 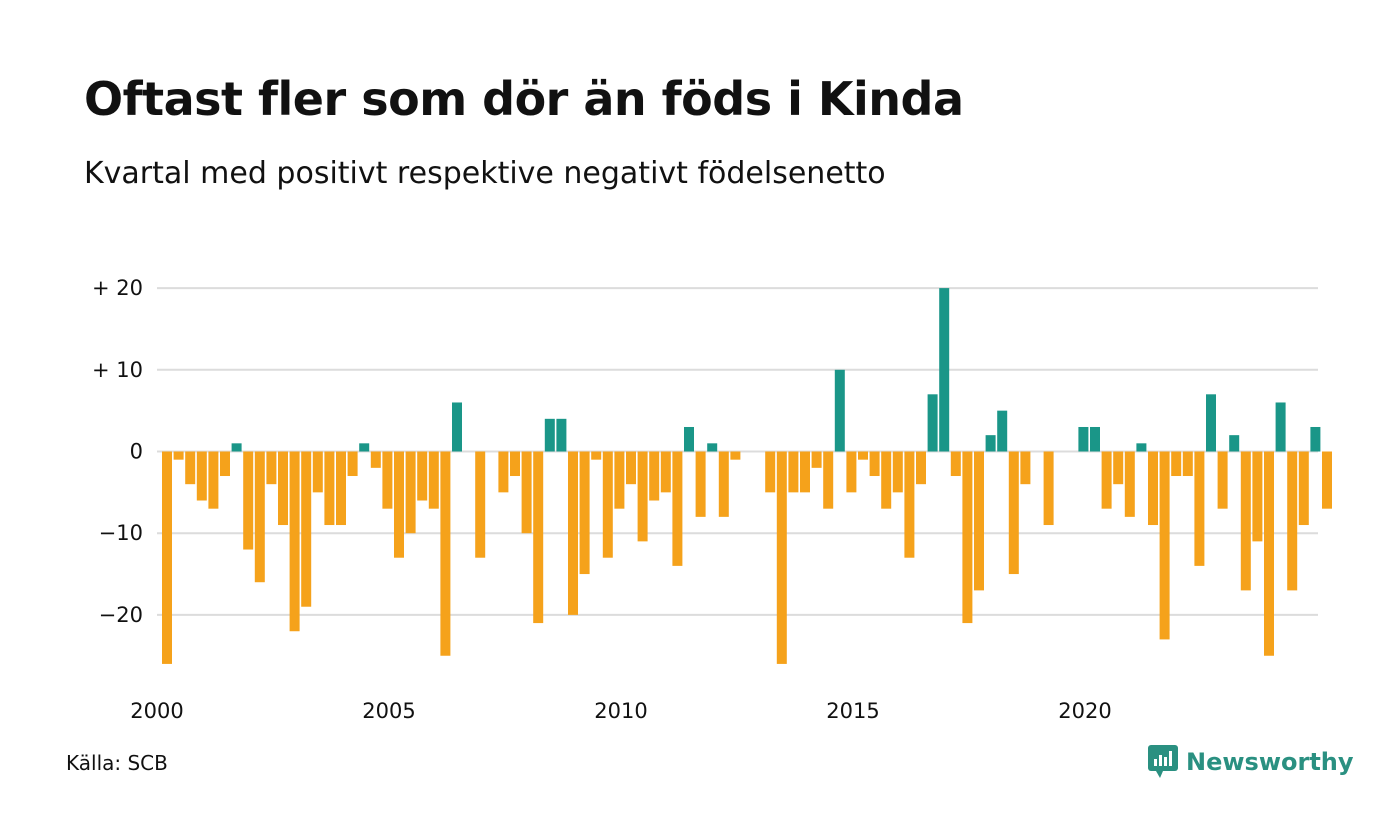 I want to click on x-tick-label: 2015, so click(x=852, y=711).